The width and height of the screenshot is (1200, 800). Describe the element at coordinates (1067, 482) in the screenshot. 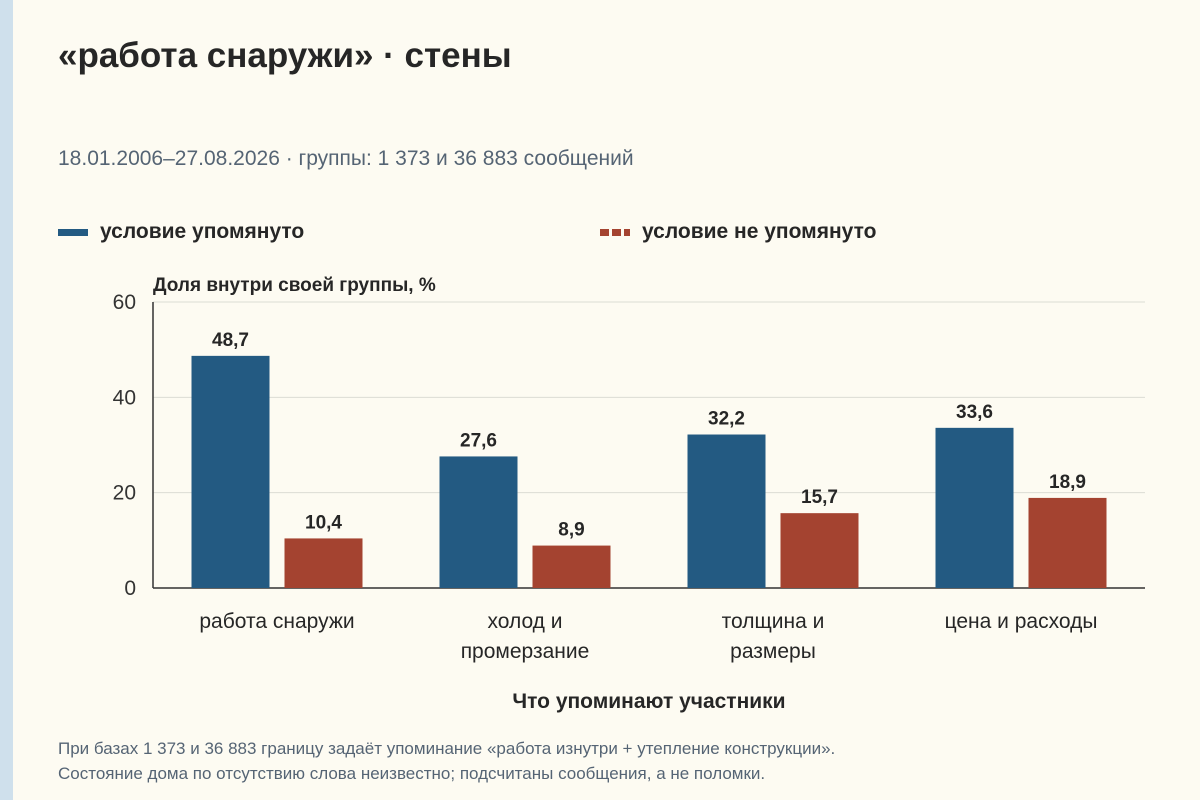

I see `data-label: 18,9` at that location.